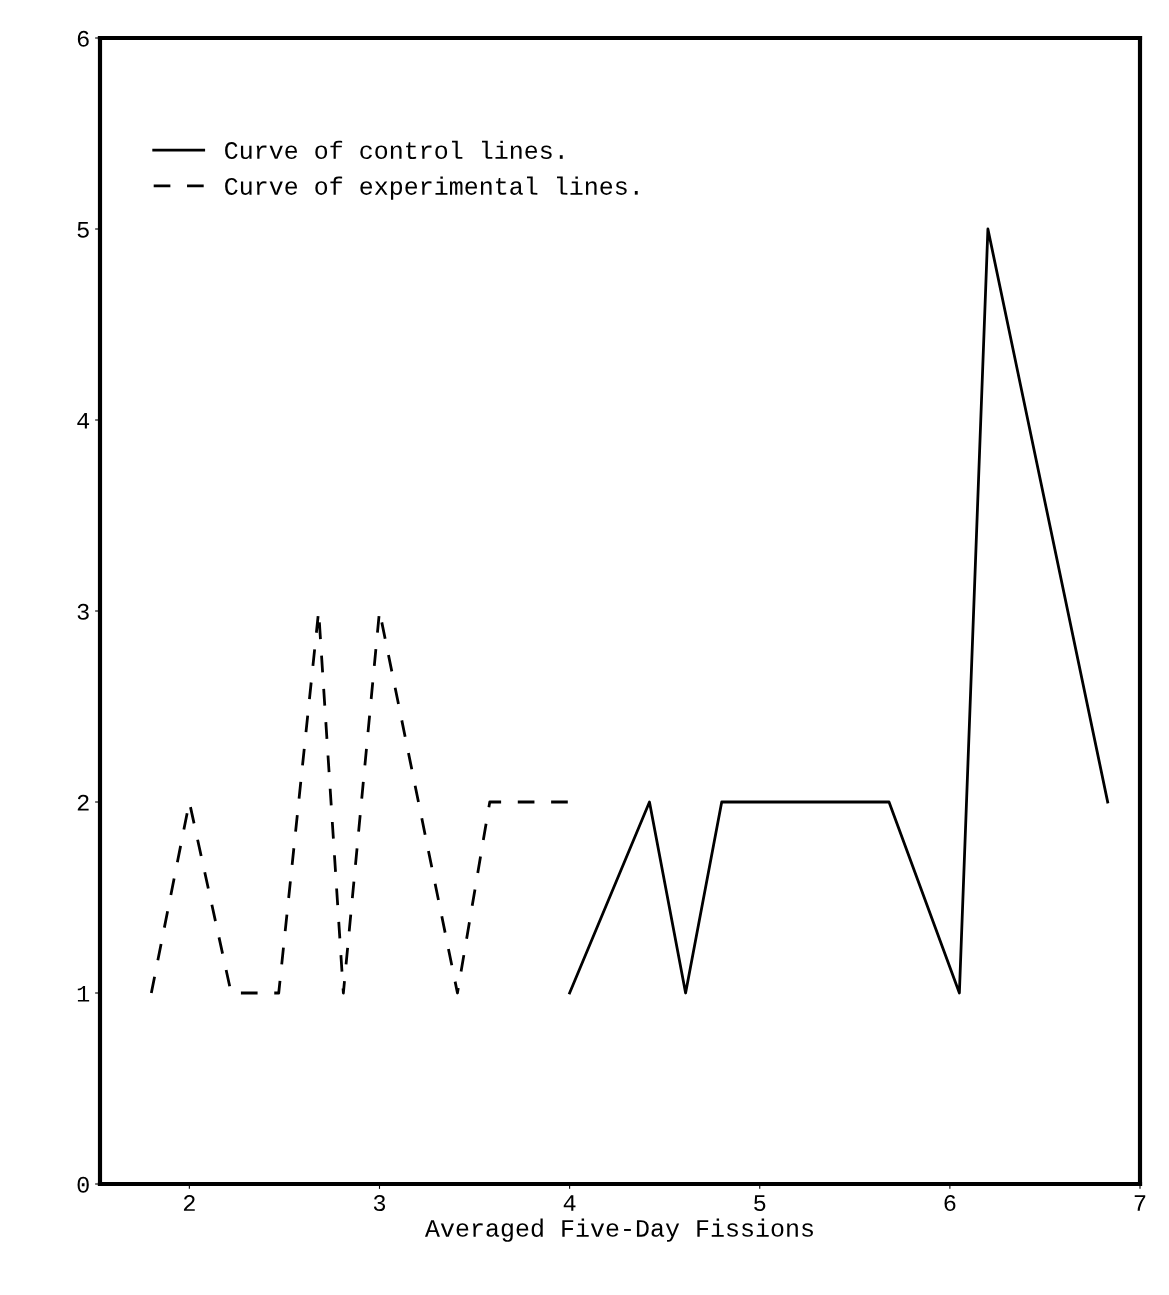 The width and height of the screenshot is (1169, 1295). Describe the element at coordinates (569, 1203) in the screenshot. I see `x-tick-label: 4` at that location.